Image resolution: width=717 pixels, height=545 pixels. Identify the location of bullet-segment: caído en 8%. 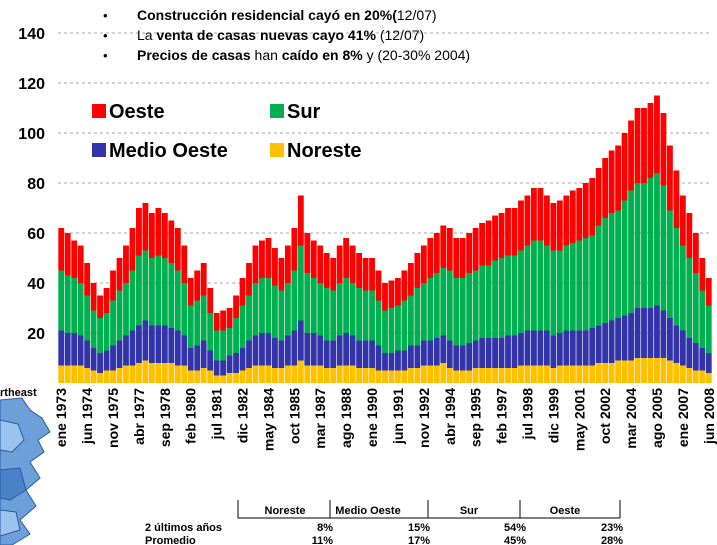
(322, 55).